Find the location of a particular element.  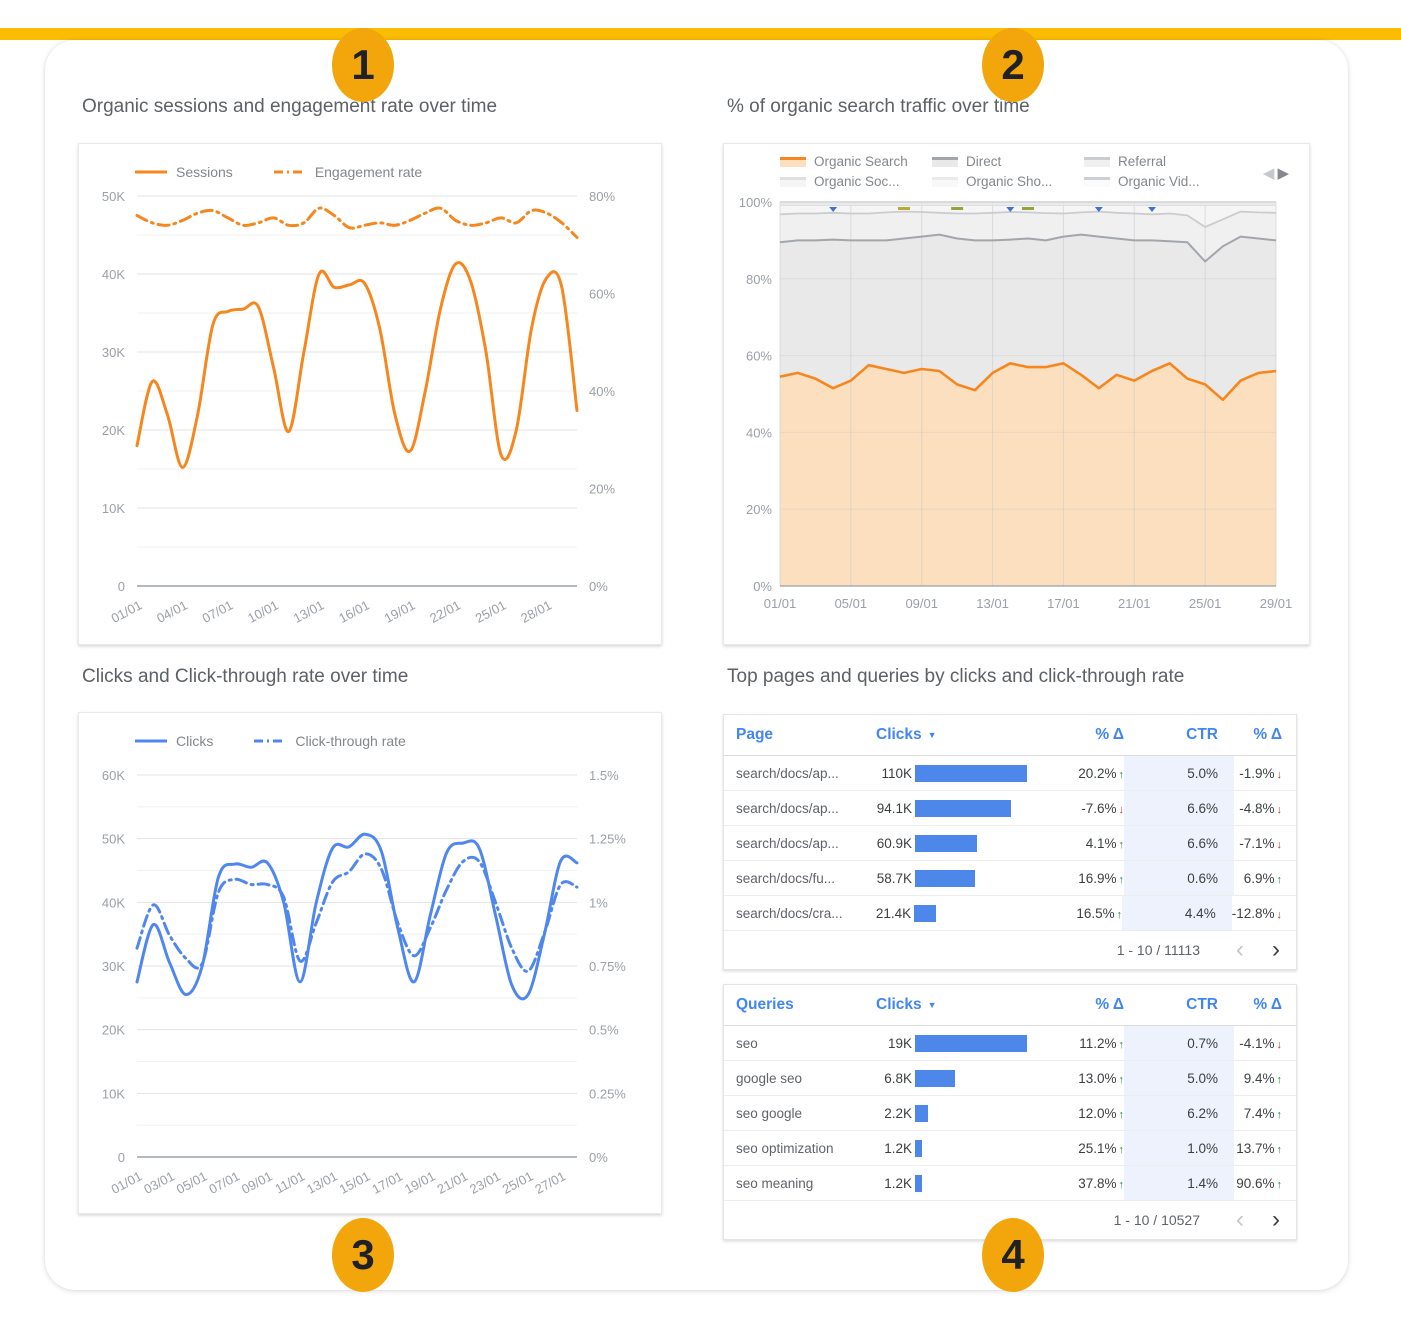

svg-text: 16/01 is located at coordinates (354, 611).